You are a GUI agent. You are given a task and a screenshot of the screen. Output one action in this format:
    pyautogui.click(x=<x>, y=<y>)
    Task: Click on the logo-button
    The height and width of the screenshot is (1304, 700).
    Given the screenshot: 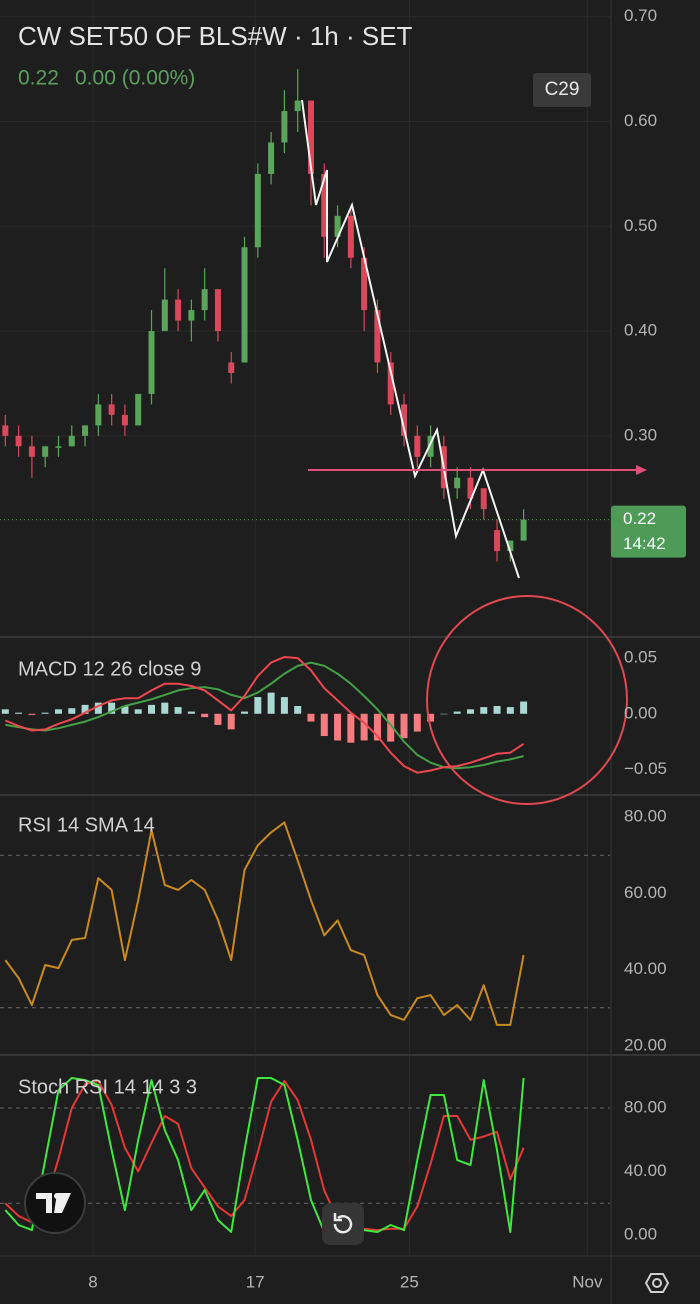 What is the action you would take?
    pyautogui.click(x=55, y=1203)
    